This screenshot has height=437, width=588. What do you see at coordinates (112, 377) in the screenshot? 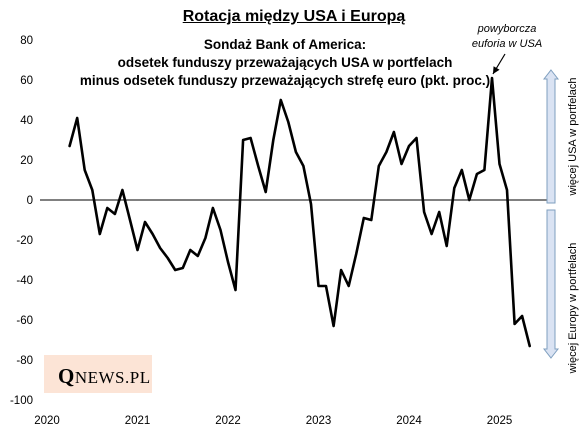
I see `logo-rest: NEWS.PL` at bounding box center [112, 377].